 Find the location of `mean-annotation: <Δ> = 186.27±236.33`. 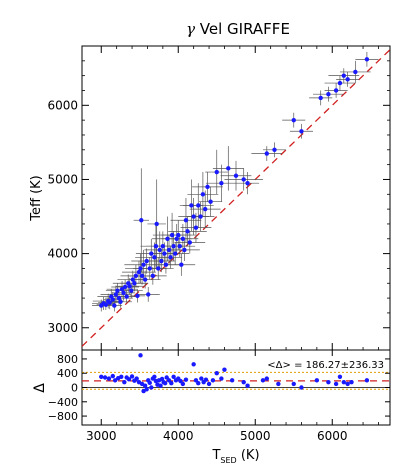

mean-annotation: <Δ> = 186.27±236.33 is located at coordinates (325, 365).